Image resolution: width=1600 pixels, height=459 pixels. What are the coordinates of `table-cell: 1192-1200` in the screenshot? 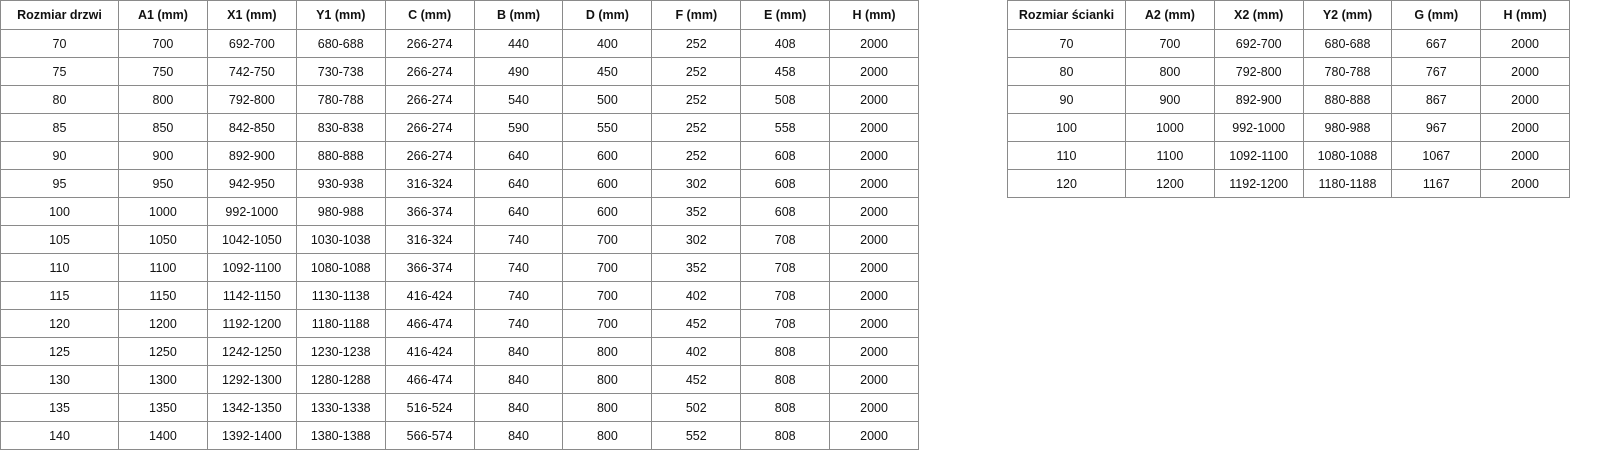 It's located at (1258, 183).